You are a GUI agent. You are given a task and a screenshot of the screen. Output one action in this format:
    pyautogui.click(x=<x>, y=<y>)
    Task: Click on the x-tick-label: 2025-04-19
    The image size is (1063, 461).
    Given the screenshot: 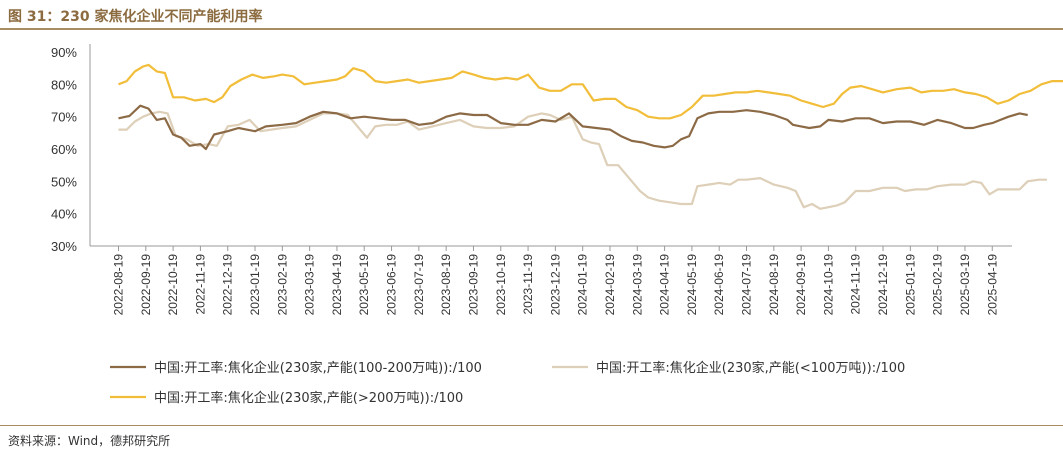 What is the action you would take?
    pyautogui.click(x=992, y=285)
    